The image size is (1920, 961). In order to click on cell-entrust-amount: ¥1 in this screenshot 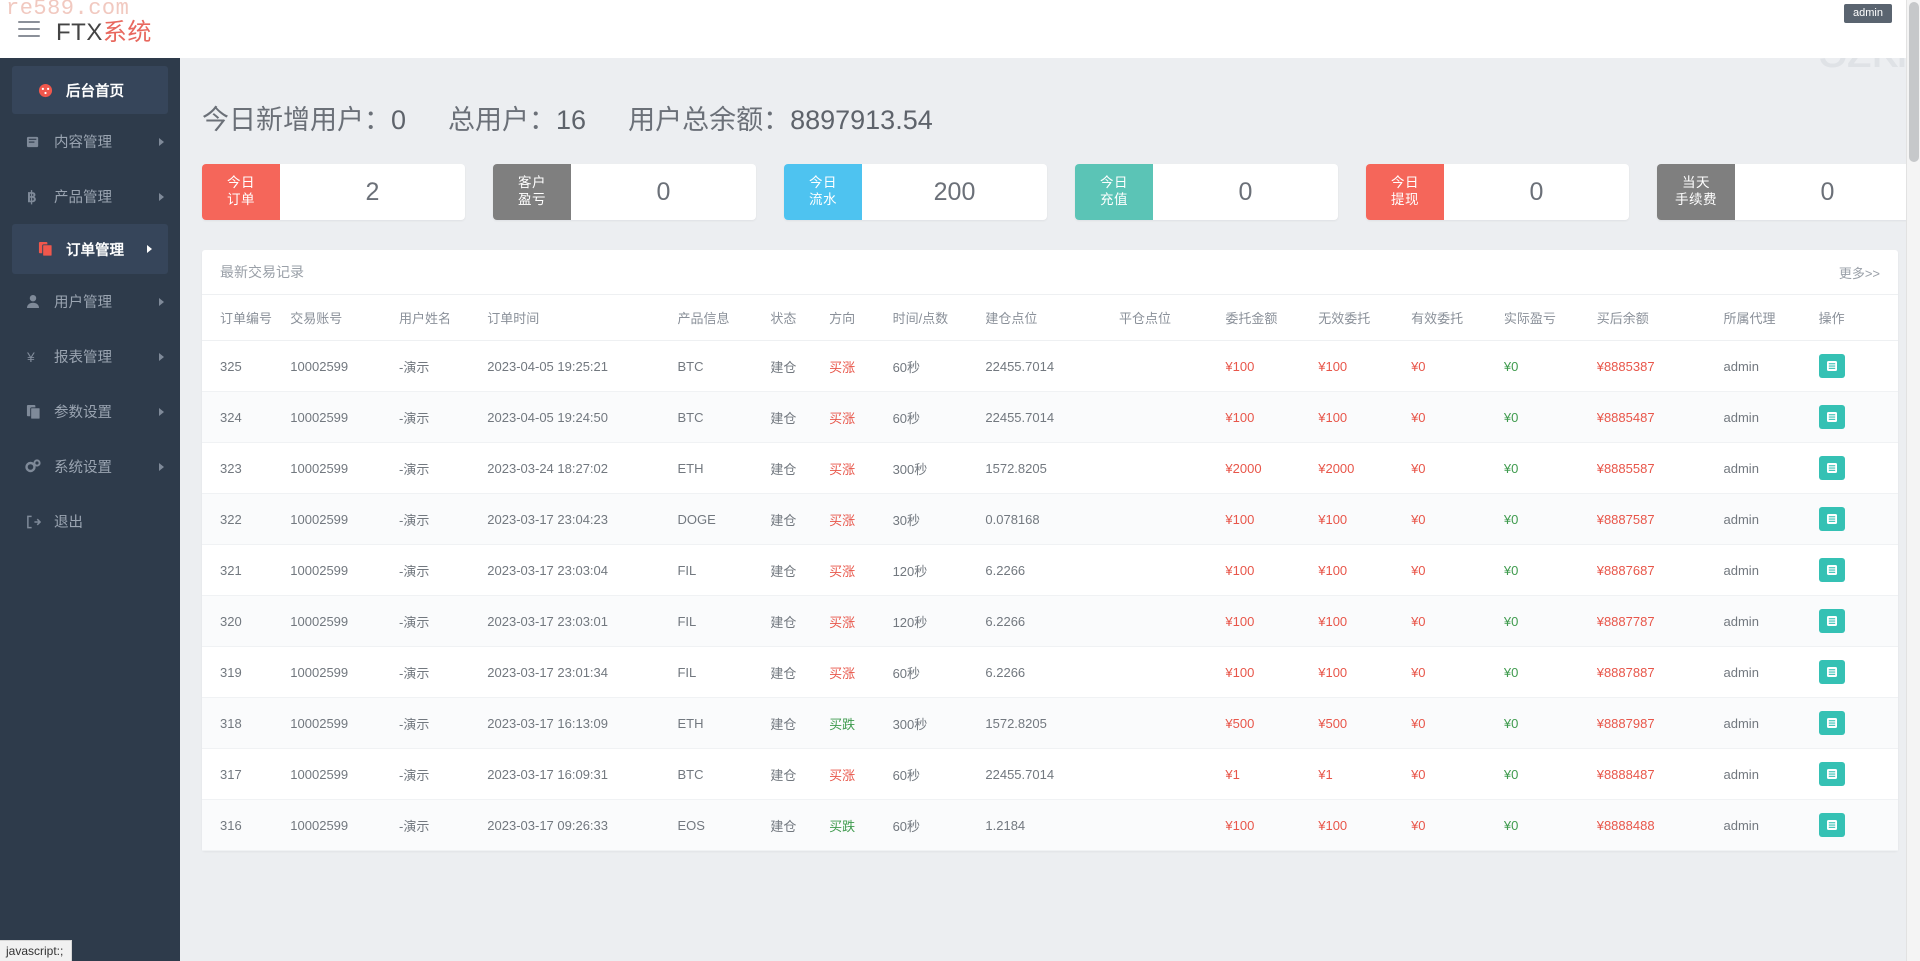, I will do `click(1272, 774)`.